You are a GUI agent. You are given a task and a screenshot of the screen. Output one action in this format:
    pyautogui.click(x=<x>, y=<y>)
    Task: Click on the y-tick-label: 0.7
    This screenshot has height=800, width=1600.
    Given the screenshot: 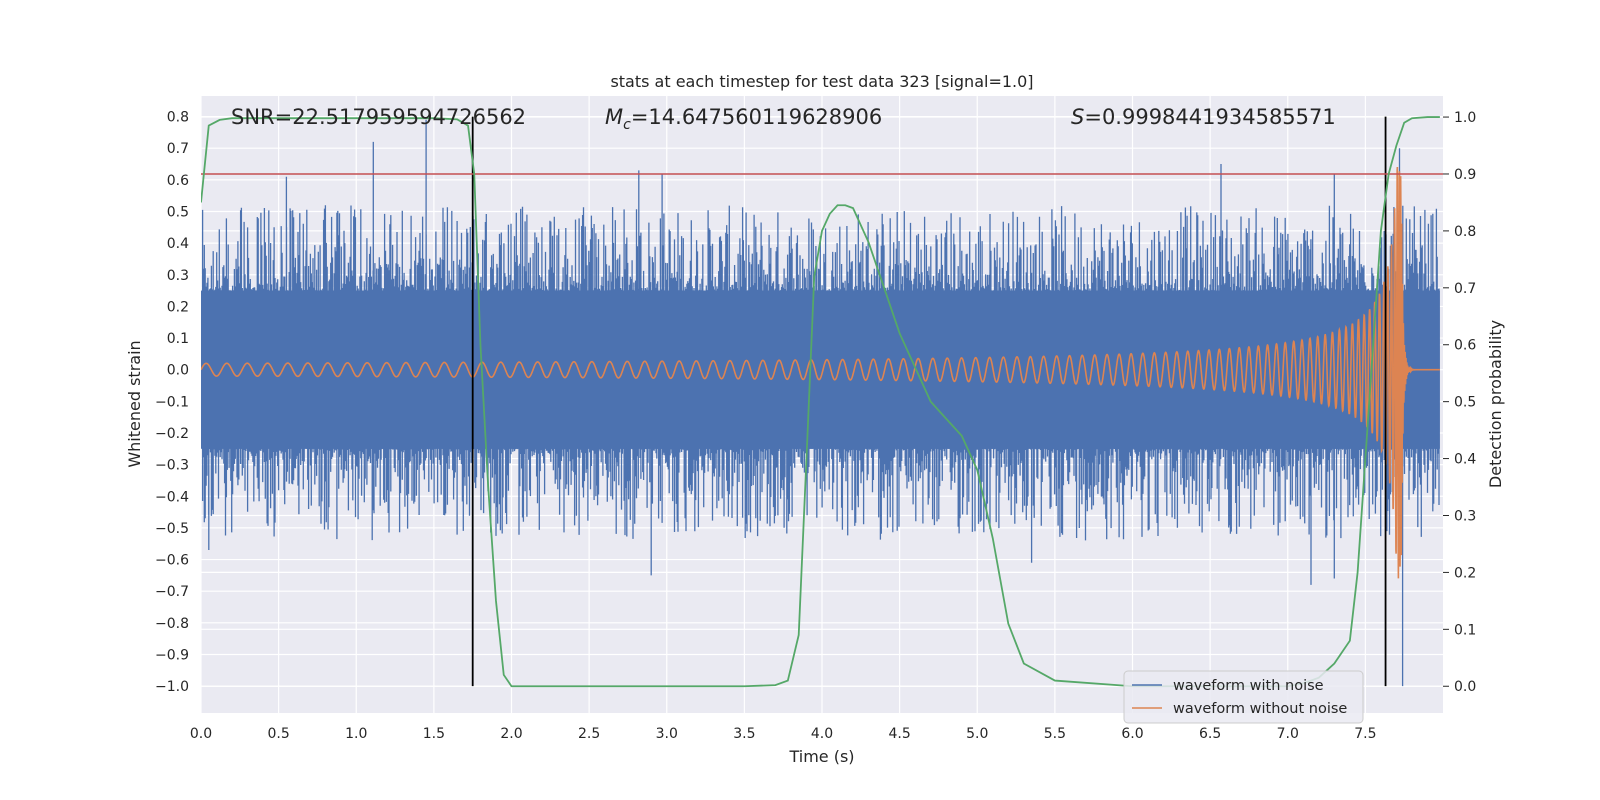 What is the action you would take?
    pyautogui.click(x=178, y=149)
    